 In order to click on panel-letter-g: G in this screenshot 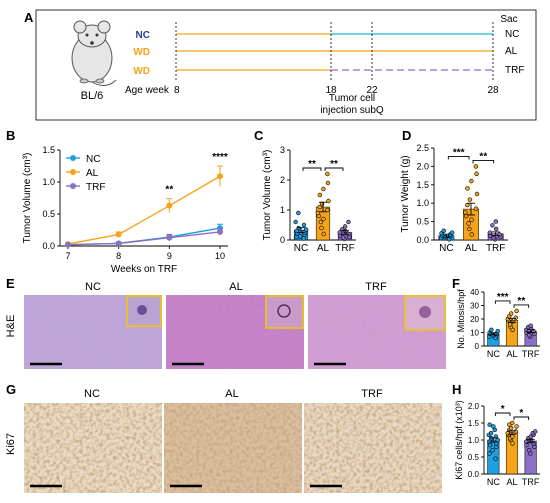, I will do `click(11, 389)`.